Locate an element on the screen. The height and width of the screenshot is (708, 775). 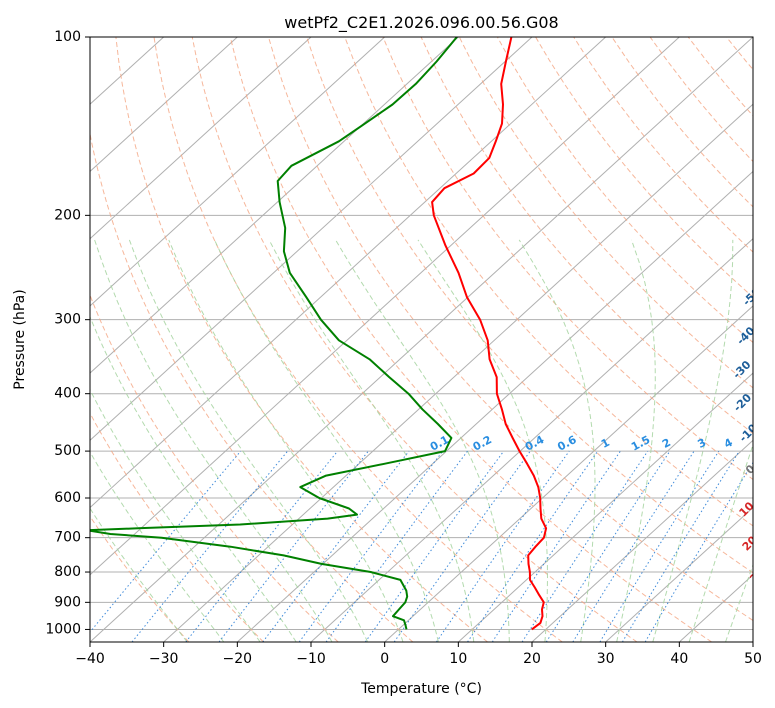
y-axis-label: Pressure (hPa) is located at coordinates (20, 339).